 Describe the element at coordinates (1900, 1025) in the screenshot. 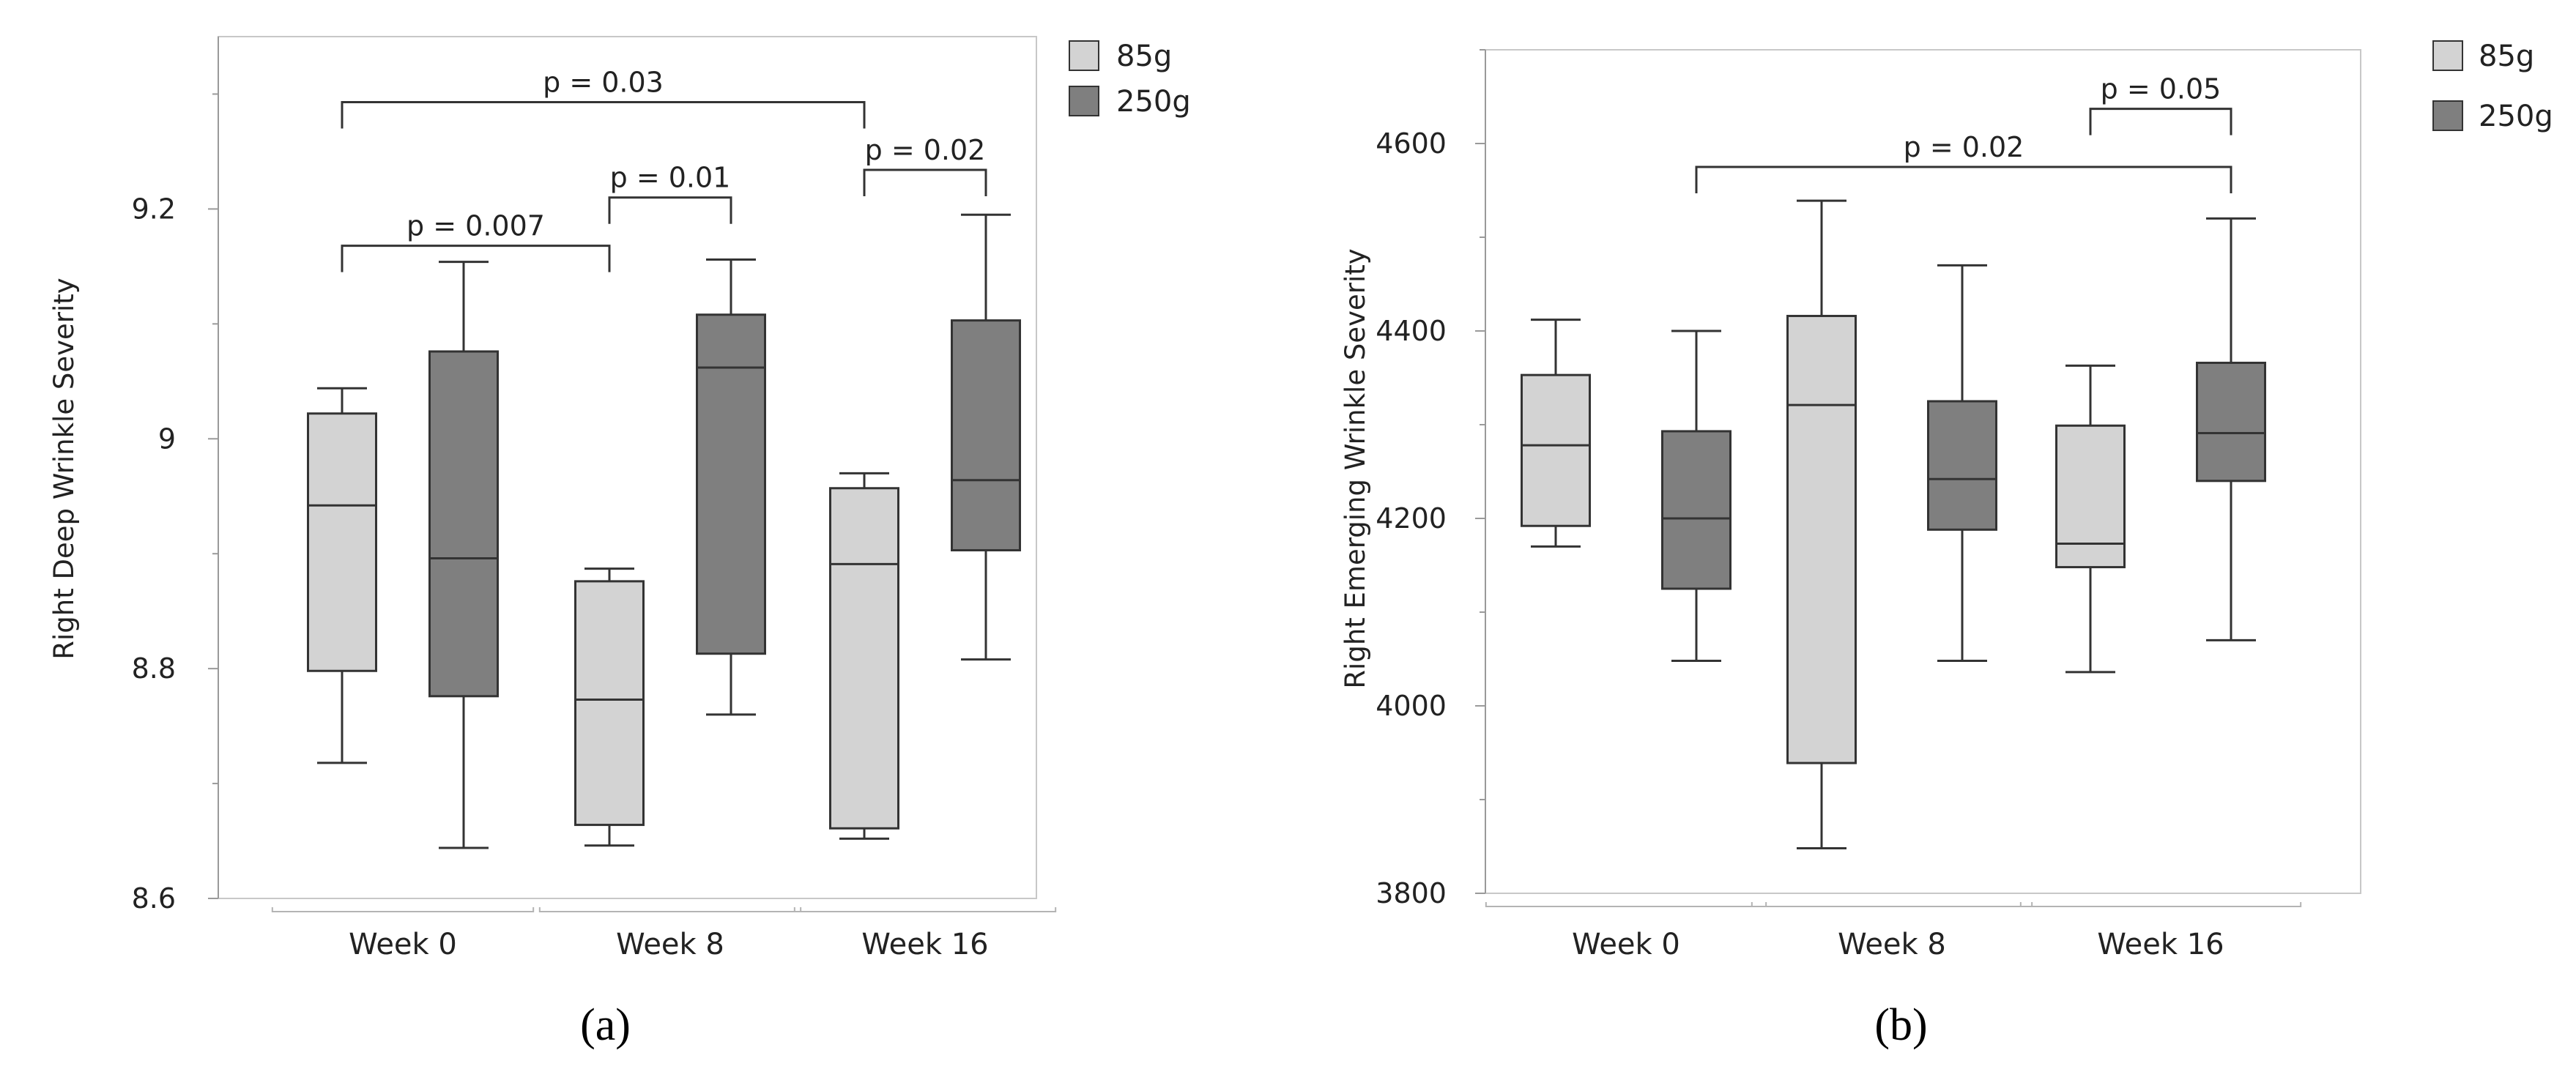

I see `panel-label: (b)` at that location.